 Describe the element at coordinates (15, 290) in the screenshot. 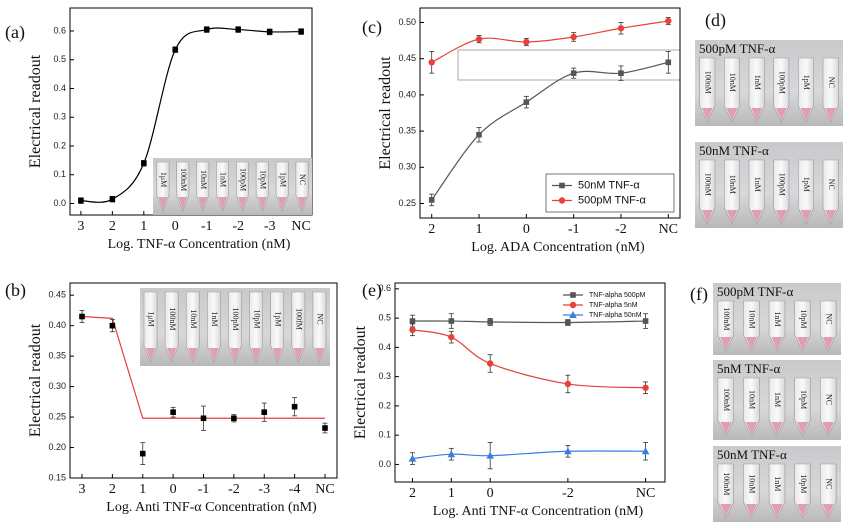

I see `panel-label: (b)` at that location.